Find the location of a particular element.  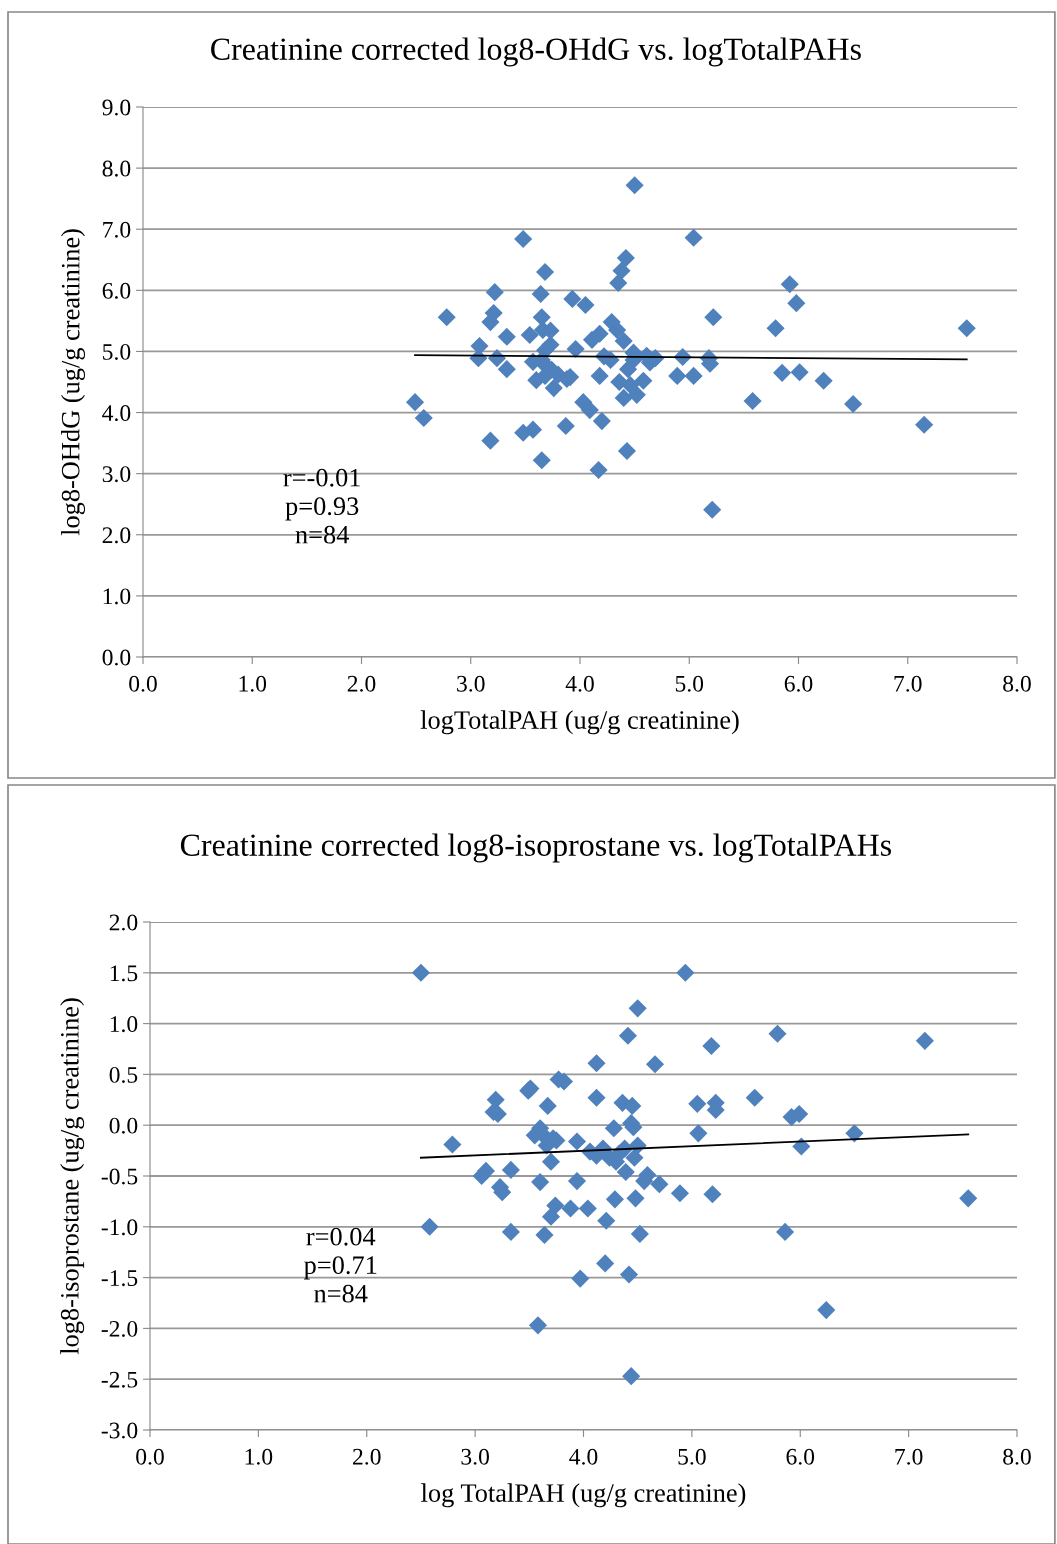

y-tick-label: 1.5 is located at coordinates (124, 973).